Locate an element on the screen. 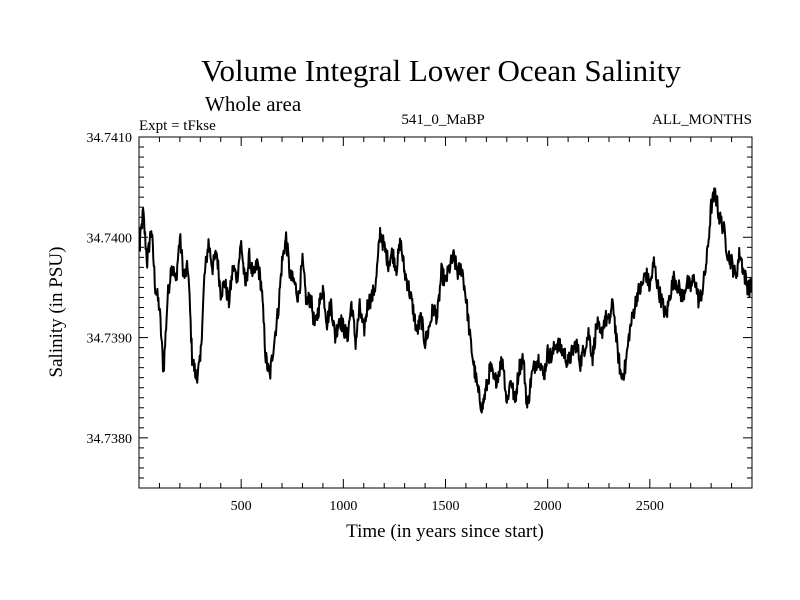  chart-title: Volume Integral Lower Ocean Salinity is located at coordinates (441, 70).